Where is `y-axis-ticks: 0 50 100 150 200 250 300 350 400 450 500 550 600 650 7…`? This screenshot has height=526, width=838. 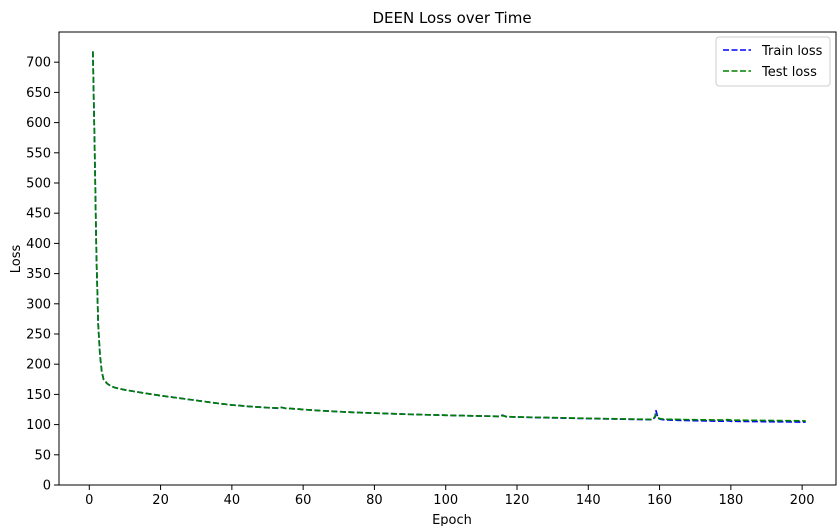
y-axis-ticks: 0 50 100 150 200 250 300 350 400 450 500 550 600 650 7… is located at coordinates (42, 275).